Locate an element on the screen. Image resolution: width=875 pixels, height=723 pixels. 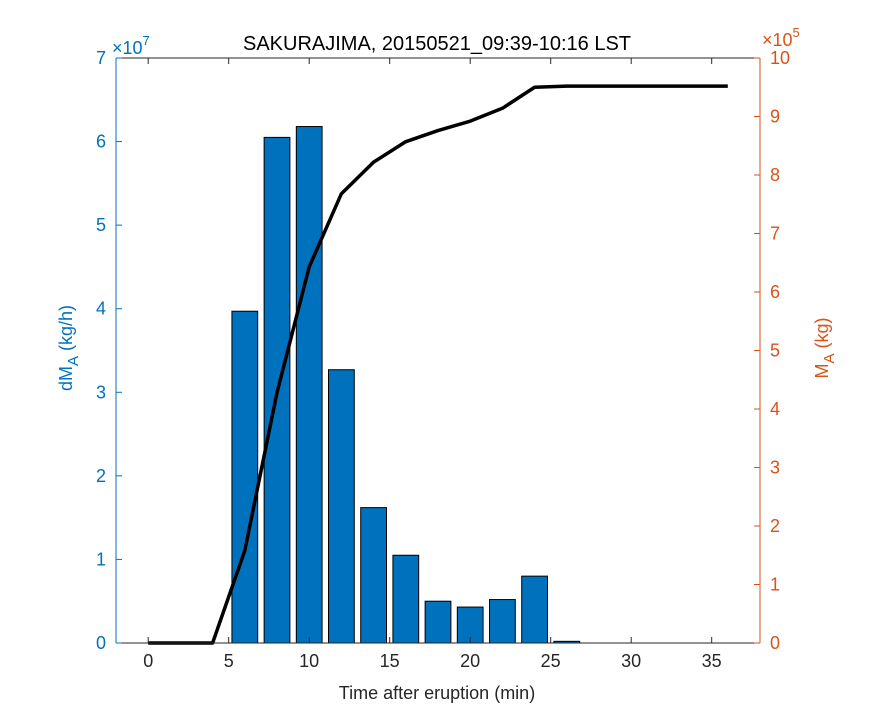
x-tick-label-10: 10 is located at coordinates (309, 661).